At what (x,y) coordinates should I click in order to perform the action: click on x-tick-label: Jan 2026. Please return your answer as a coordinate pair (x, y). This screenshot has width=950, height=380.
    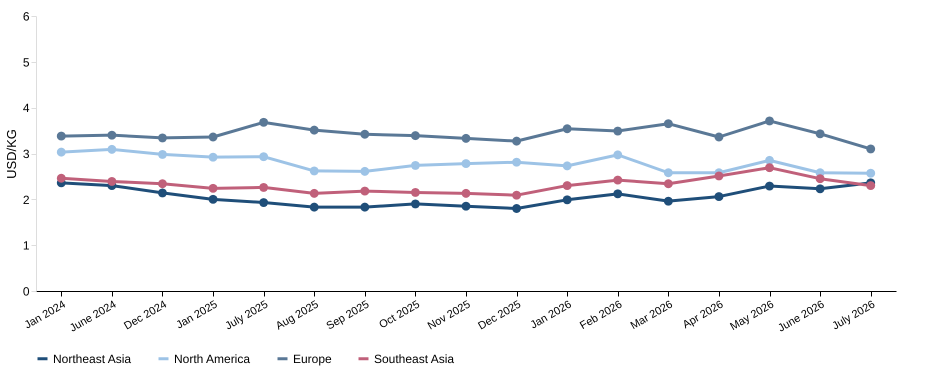
    Looking at the image, I should click on (551, 315).